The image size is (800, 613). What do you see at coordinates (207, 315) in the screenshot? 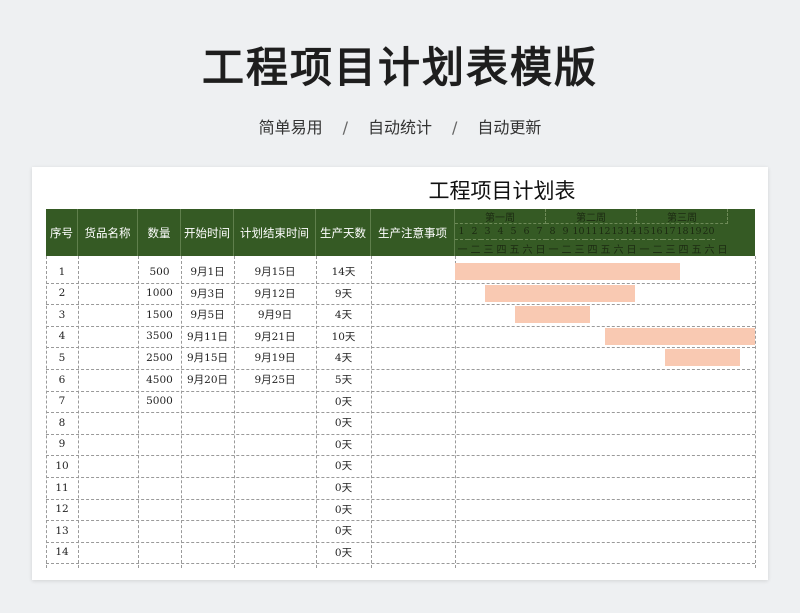
I see `cell-start-date: 9月5日` at bounding box center [207, 315].